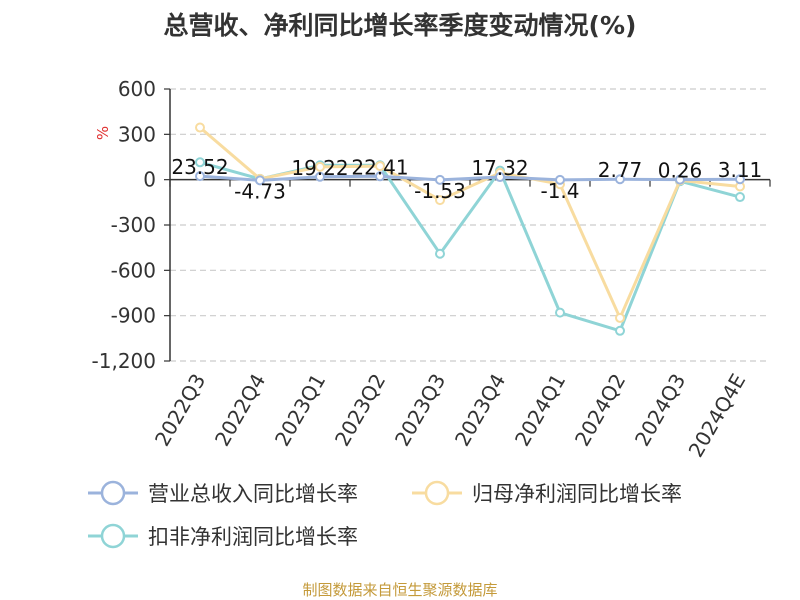 The image size is (800, 600). I want to click on data-label: 22.41, so click(379, 167).